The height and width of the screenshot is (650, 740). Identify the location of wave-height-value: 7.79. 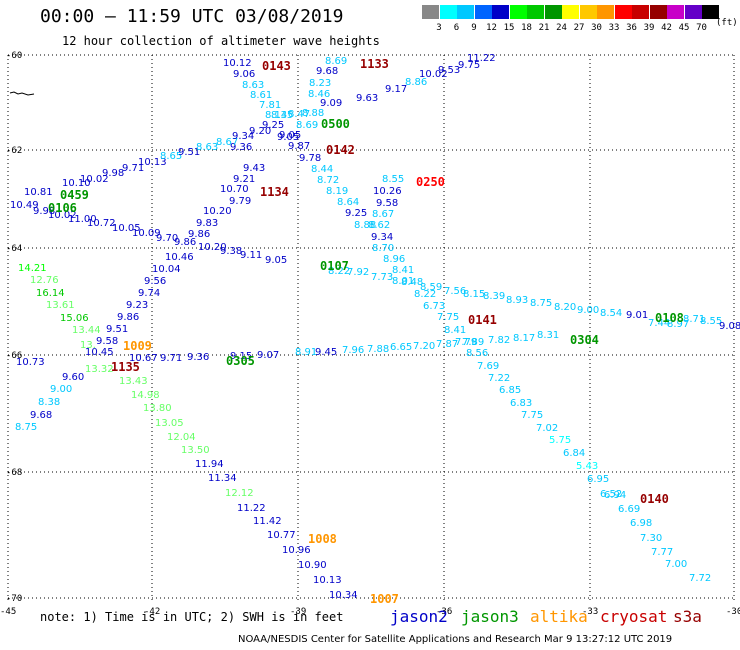
(466, 342).